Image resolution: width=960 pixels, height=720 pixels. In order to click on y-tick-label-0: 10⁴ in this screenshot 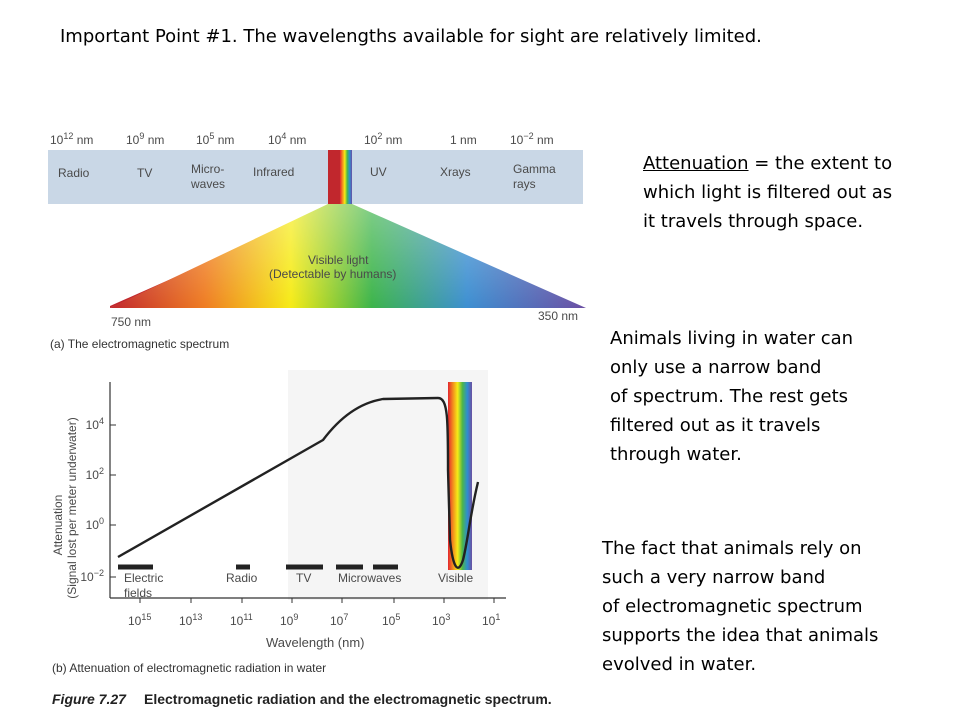, I will do `click(95, 424)`.